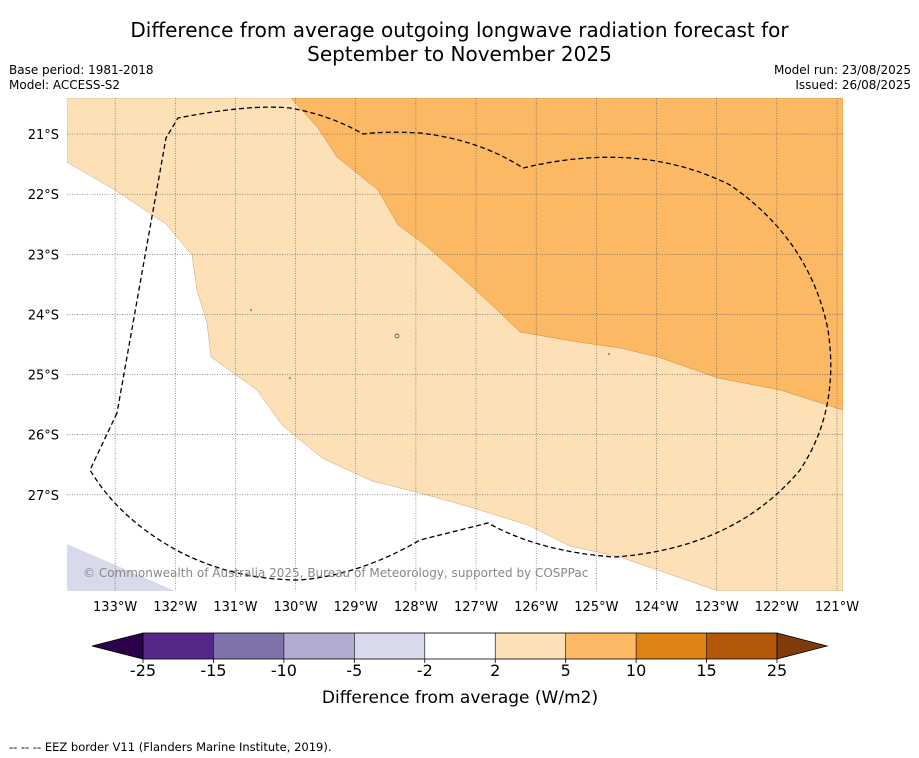  I want to click on lon-tick-label: 132°W, so click(175, 607).